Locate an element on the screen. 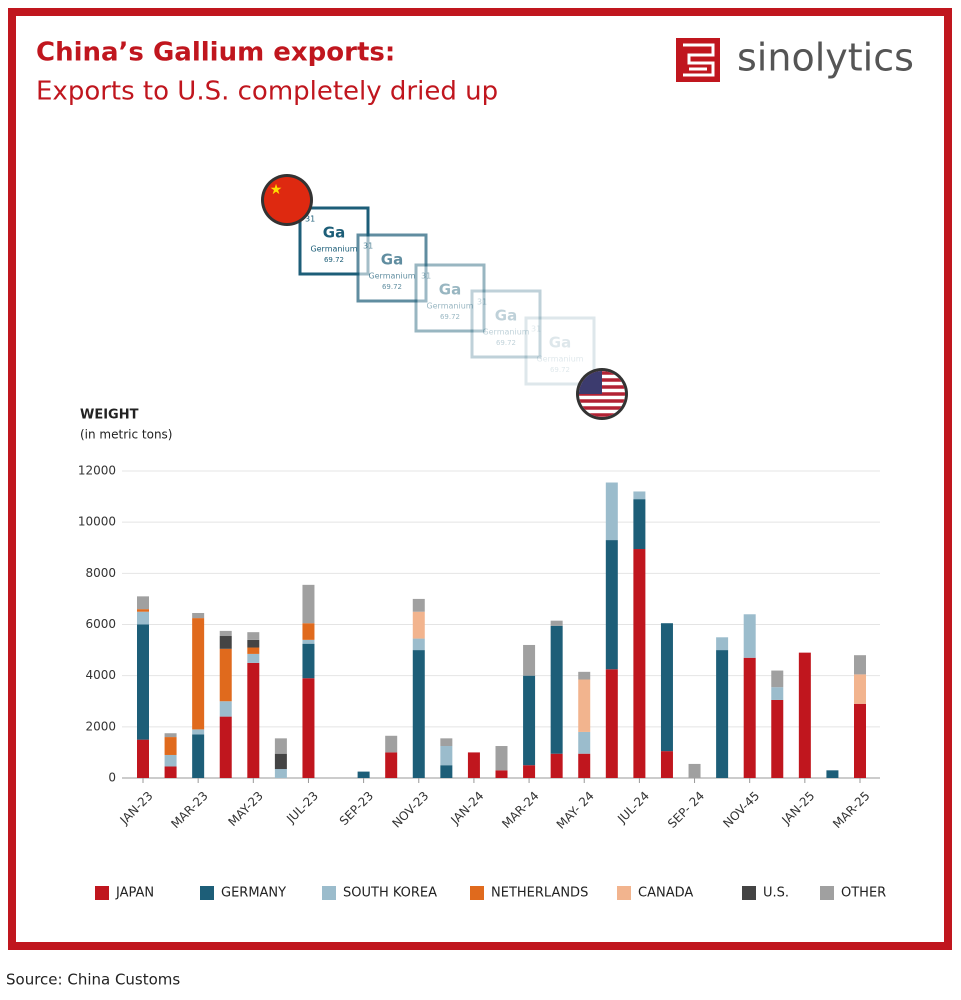 Image resolution: width=961 pixels, height=1000 pixels. y-tick-label: 10000 is located at coordinates (97, 522).